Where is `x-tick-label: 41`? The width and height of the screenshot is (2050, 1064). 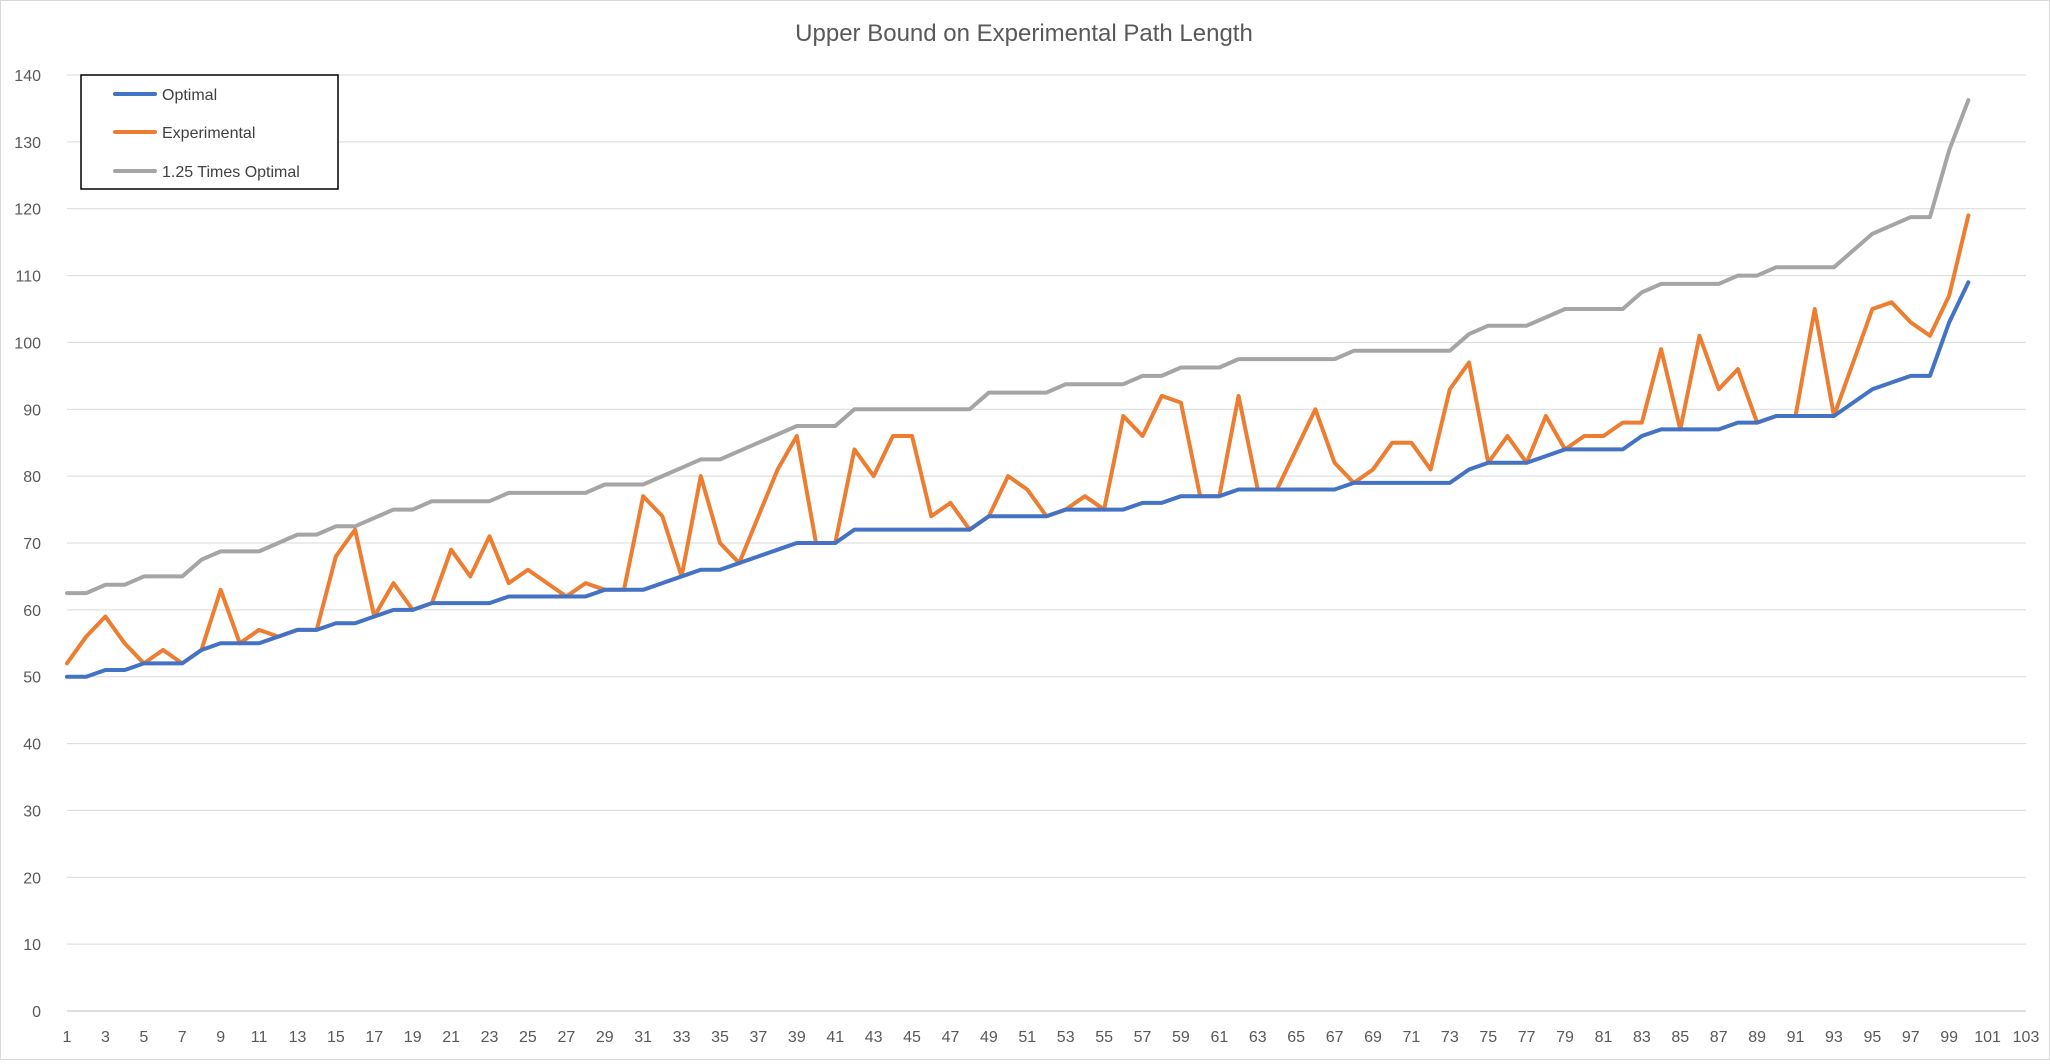
x-tick-label: 41 is located at coordinates (835, 1037).